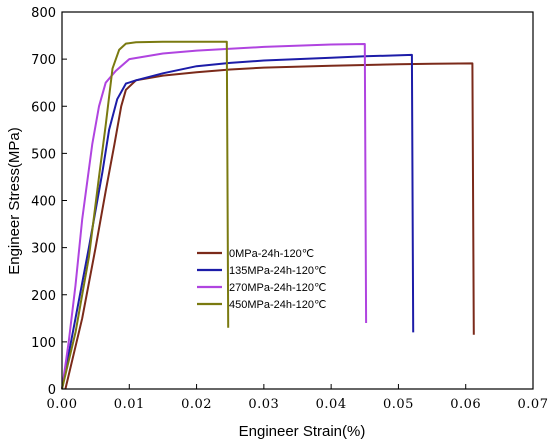 The image size is (550, 441). Describe the element at coordinates (302, 431) in the screenshot. I see `x-axis-title: Engineer Strain(%)` at that location.